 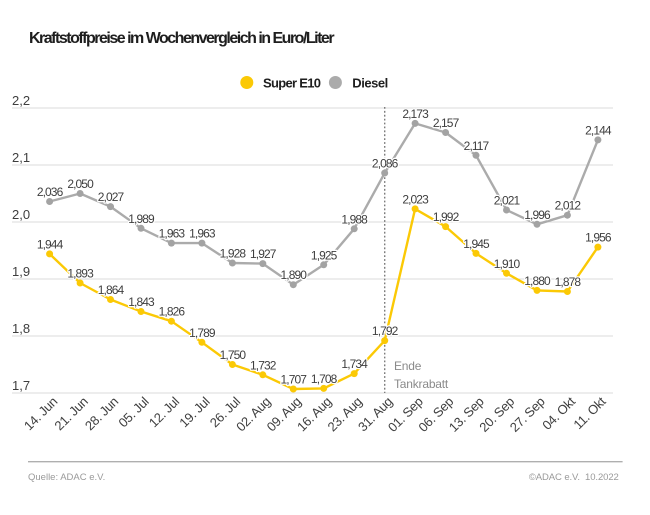 I want to click on svg-text: 2,1, so click(x=21, y=157).